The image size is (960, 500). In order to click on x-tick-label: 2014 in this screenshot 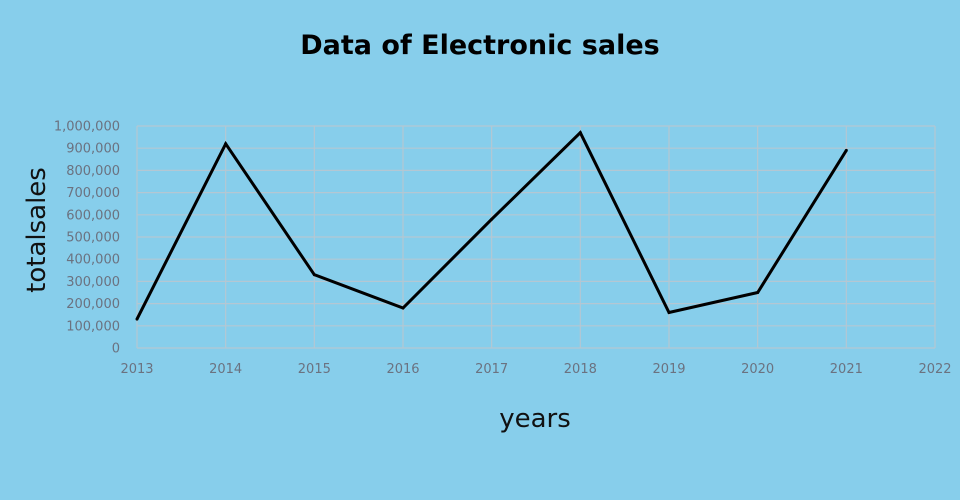, I will do `click(225, 369)`.